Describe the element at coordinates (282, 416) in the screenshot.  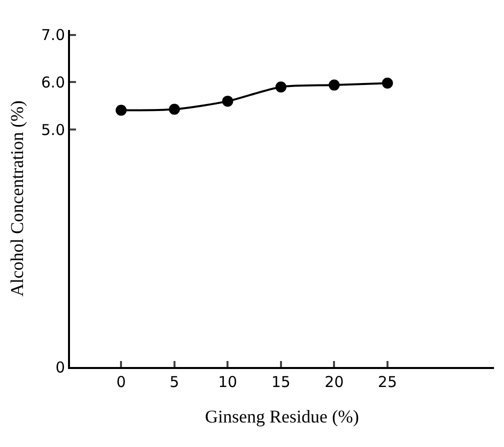
I see `x-axis-title: Ginseng Residue (%)` at that location.